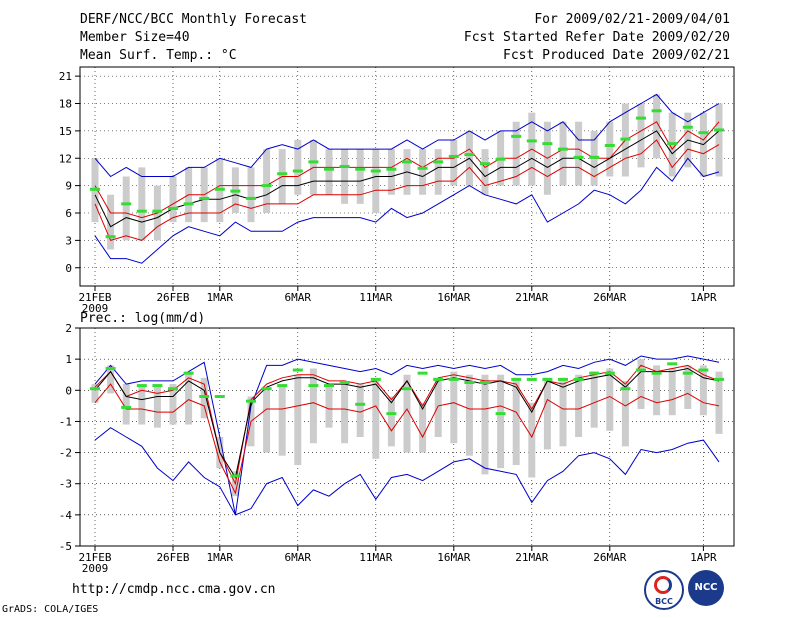 The width and height of the screenshot is (800, 618). I want to click on chart1-ytick-label-5: 15, so click(65, 131).